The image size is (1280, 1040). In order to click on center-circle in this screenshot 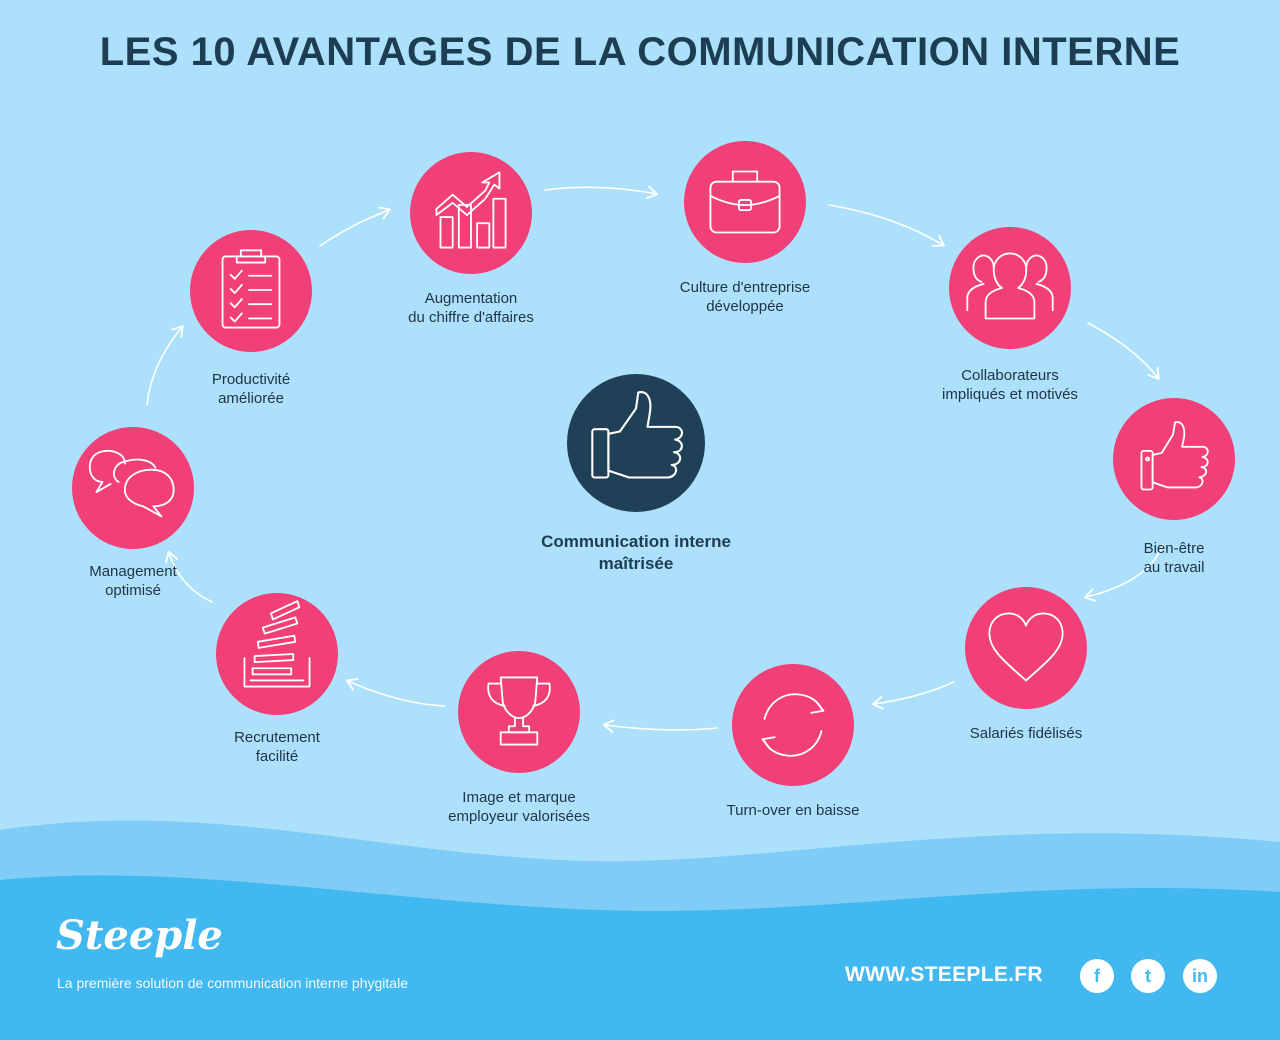, I will do `click(636, 443)`.